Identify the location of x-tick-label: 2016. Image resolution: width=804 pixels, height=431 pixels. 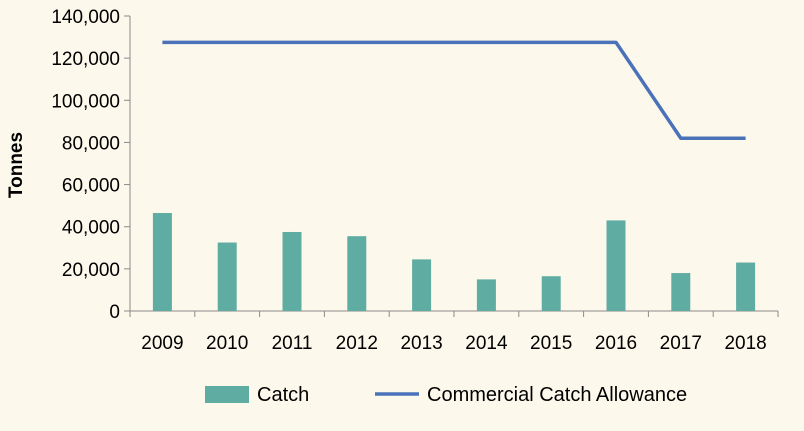
(616, 343).